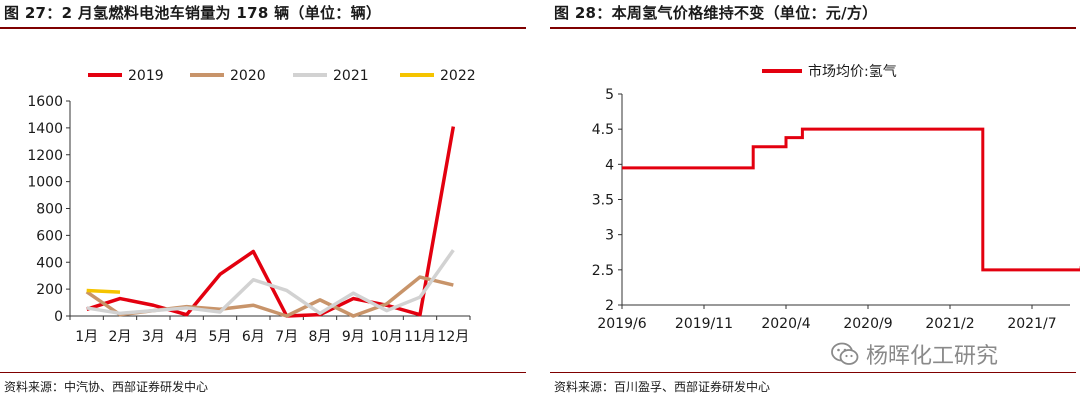 The height and width of the screenshot is (402, 1080). What do you see at coordinates (45, 183) in the screenshot?
I see `y-tick-label: 1000` at bounding box center [45, 183].